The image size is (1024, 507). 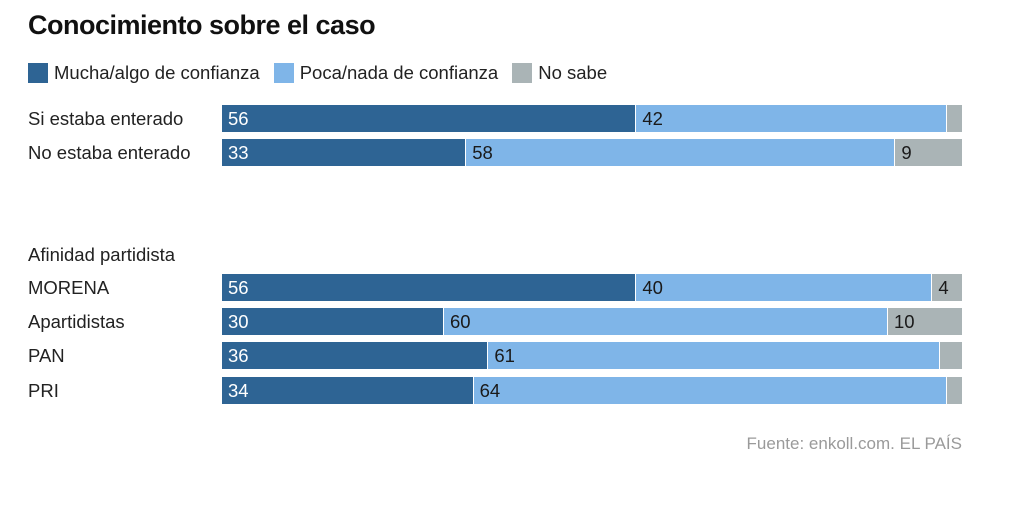 I want to click on data-label: 61, so click(x=504, y=355).